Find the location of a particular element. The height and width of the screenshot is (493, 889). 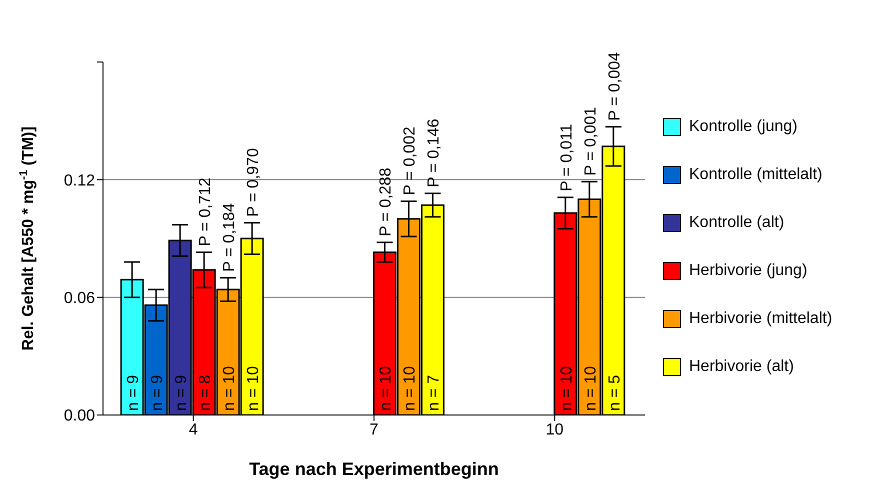

legend-label: Kontrolle (mittelalt) is located at coordinates (755, 175).